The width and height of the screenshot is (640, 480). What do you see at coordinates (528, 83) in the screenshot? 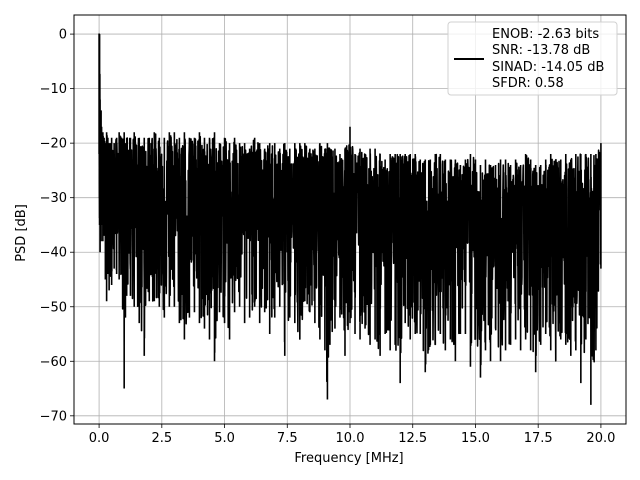
I see `legend-entry-sfdr: SFDR: 0.58` at bounding box center [528, 83].